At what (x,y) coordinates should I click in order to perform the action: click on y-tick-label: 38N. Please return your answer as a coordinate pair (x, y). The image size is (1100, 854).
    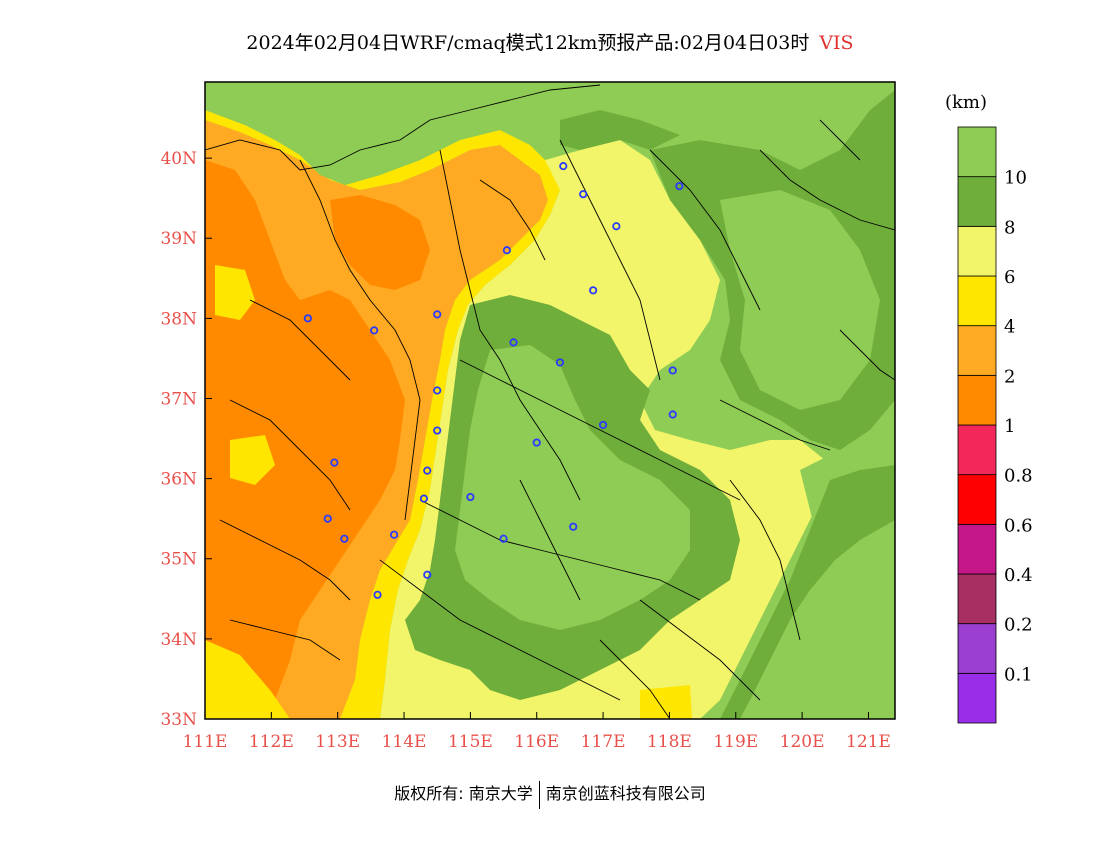
    Looking at the image, I should click on (178, 319).